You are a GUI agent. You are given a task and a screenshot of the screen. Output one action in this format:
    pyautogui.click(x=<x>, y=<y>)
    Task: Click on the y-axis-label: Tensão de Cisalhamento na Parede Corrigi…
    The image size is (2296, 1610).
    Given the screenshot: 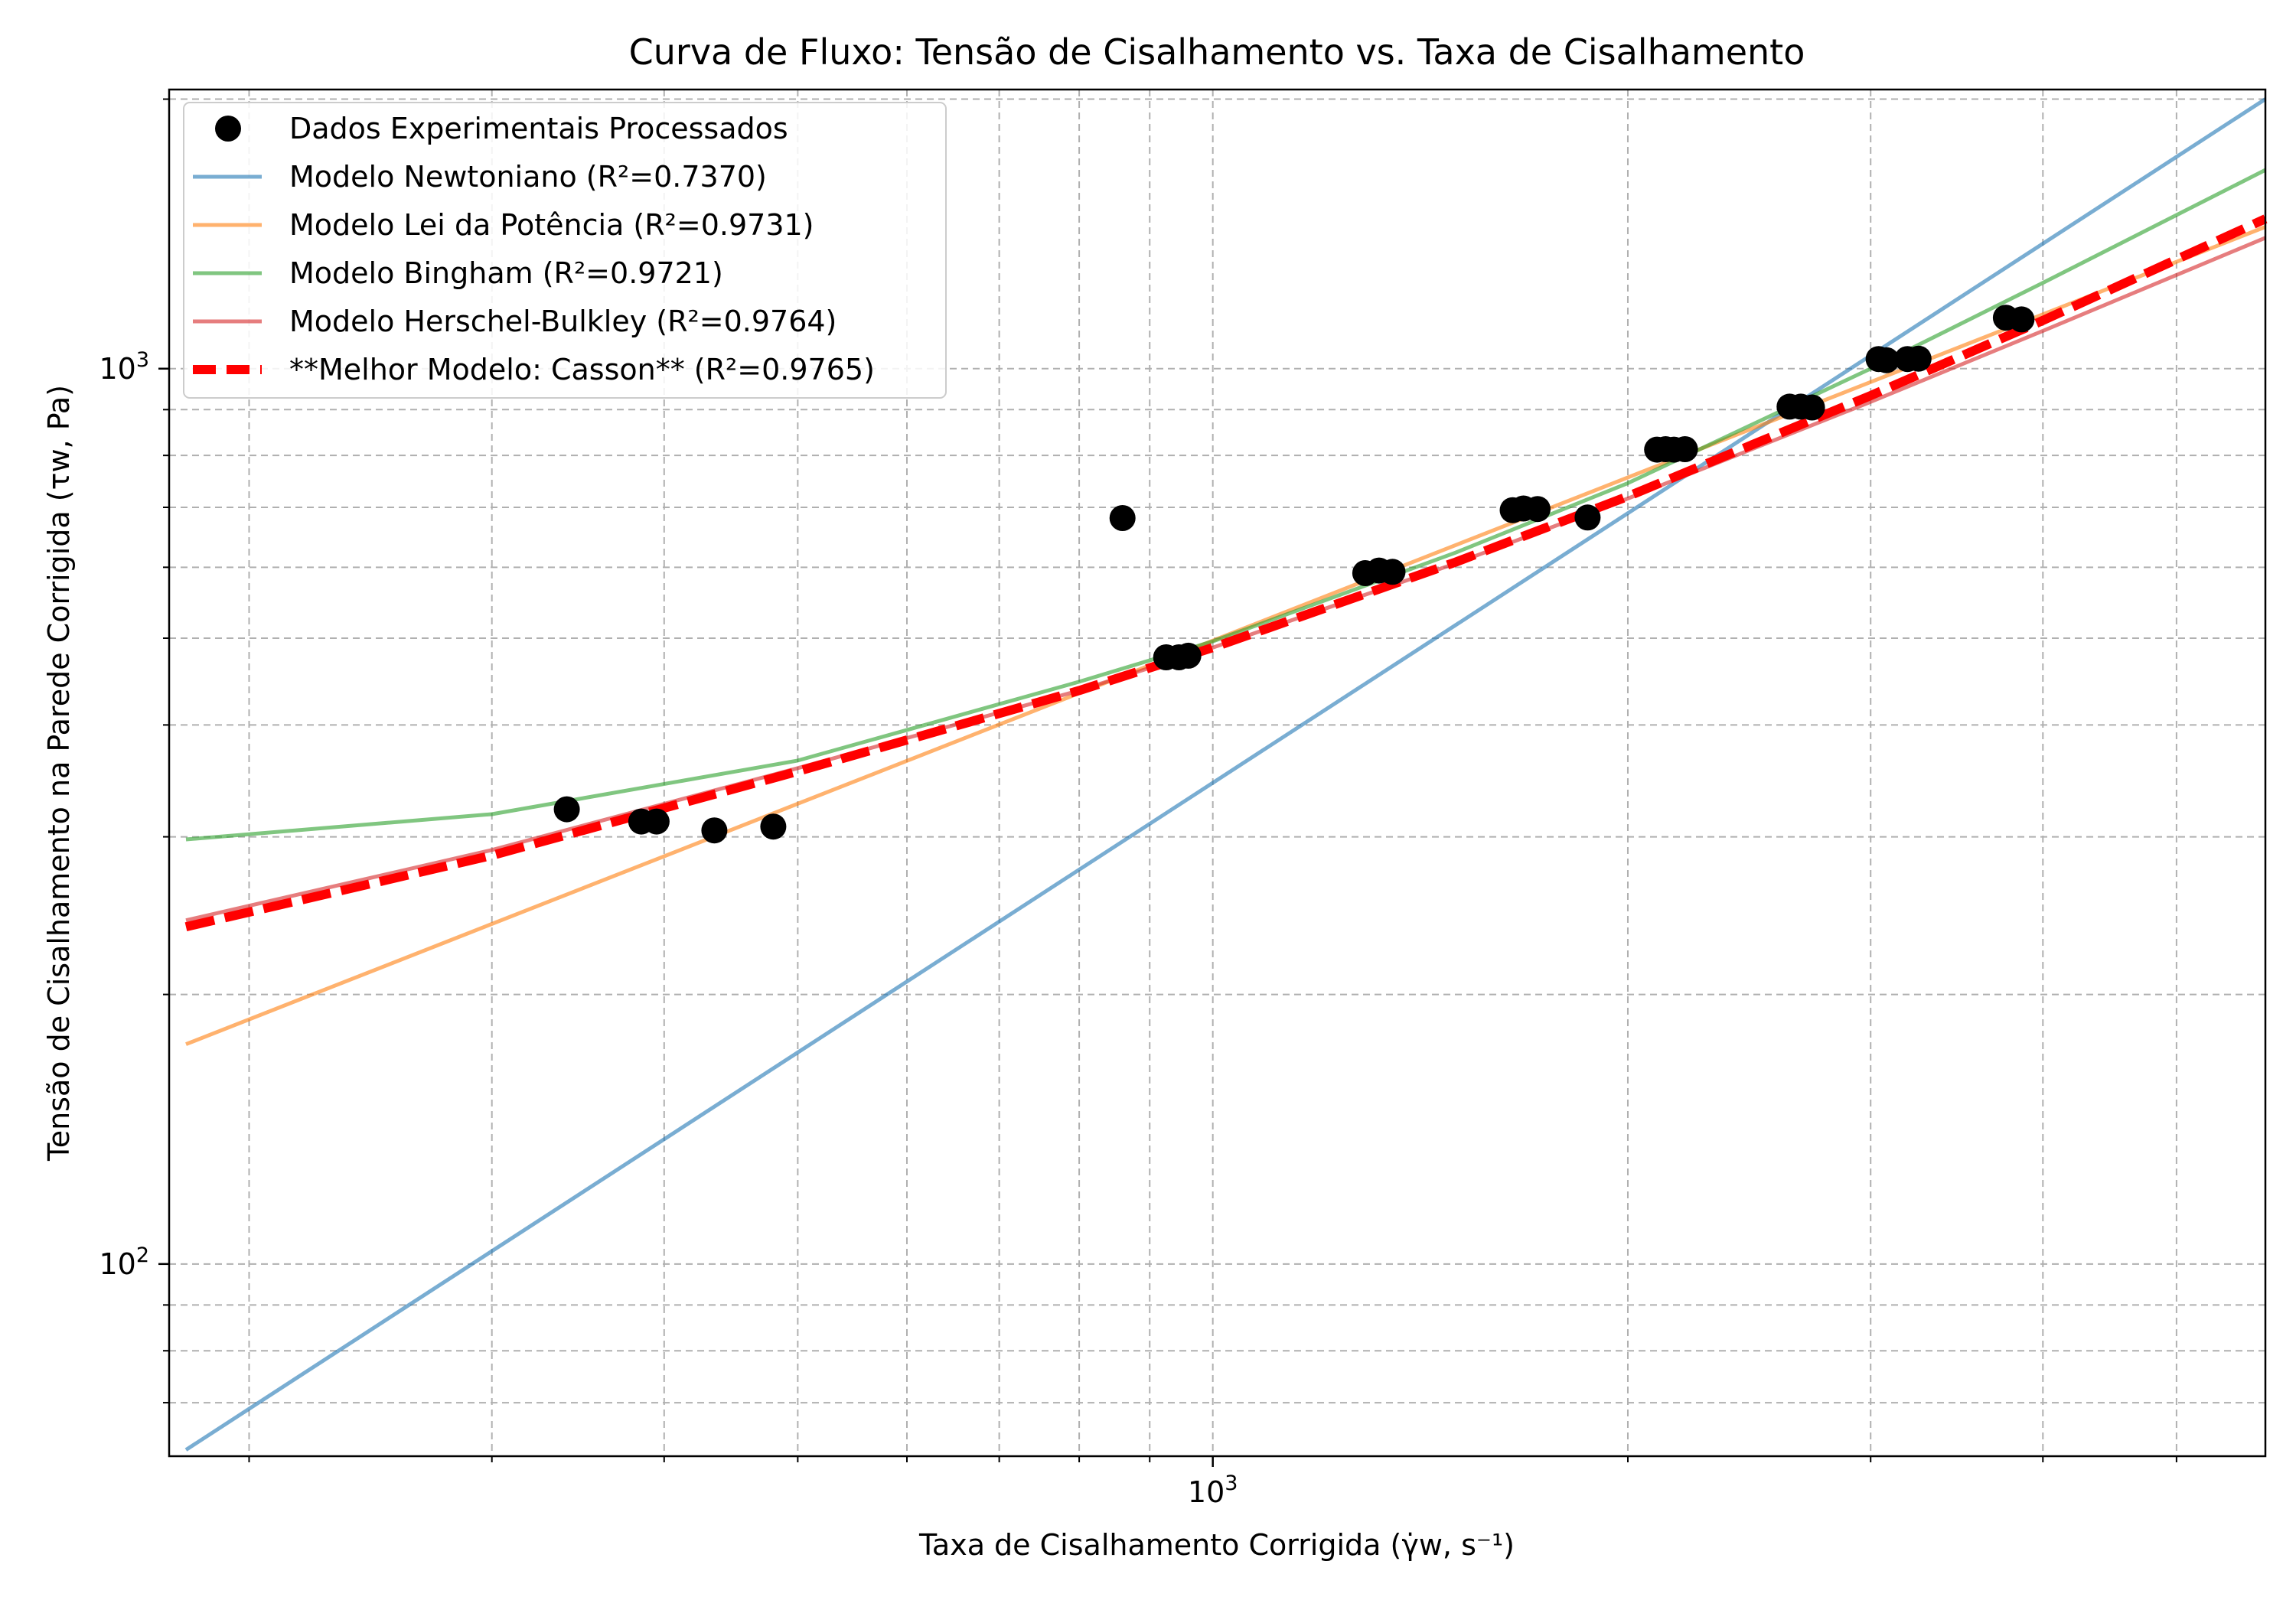 What is the action you would take?
    pyautogui.click(x=59, y=774)
    